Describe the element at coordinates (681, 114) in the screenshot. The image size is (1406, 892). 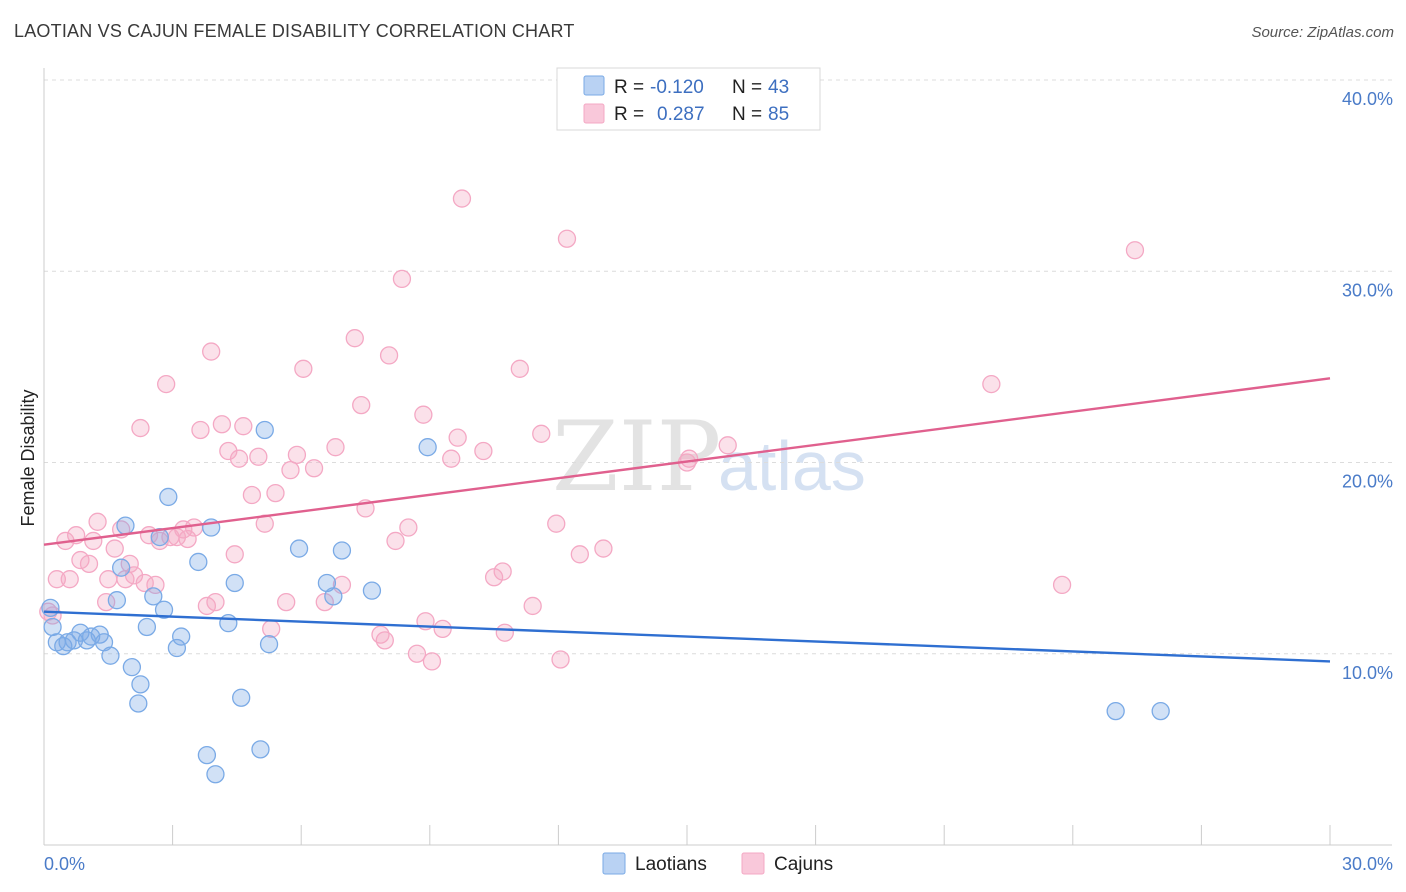
I see `legend-r-value-cajuns: 0.287` at that location.